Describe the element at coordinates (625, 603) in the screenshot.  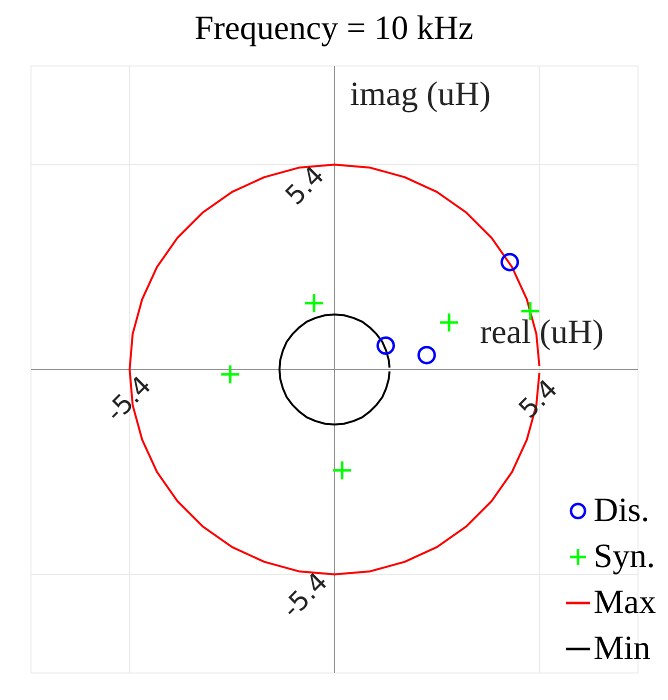
I see `legend-label: Max` at that location.